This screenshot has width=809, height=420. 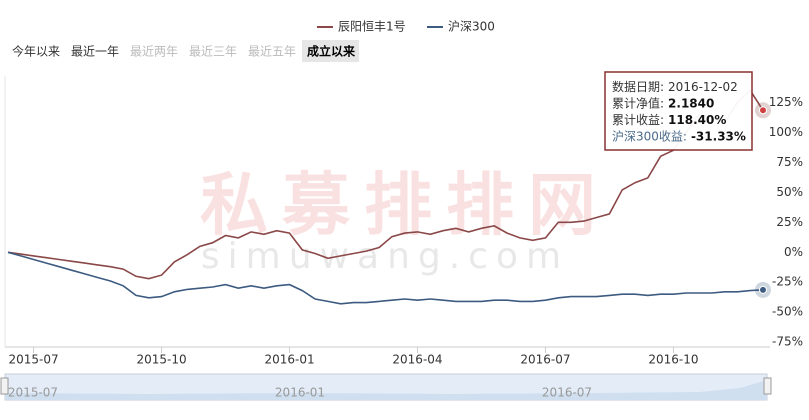 What do you see at coordinates (697, 120) in the screenshot?
I see `tooltip-value: 118.40%` at bounding box center [697, 120].